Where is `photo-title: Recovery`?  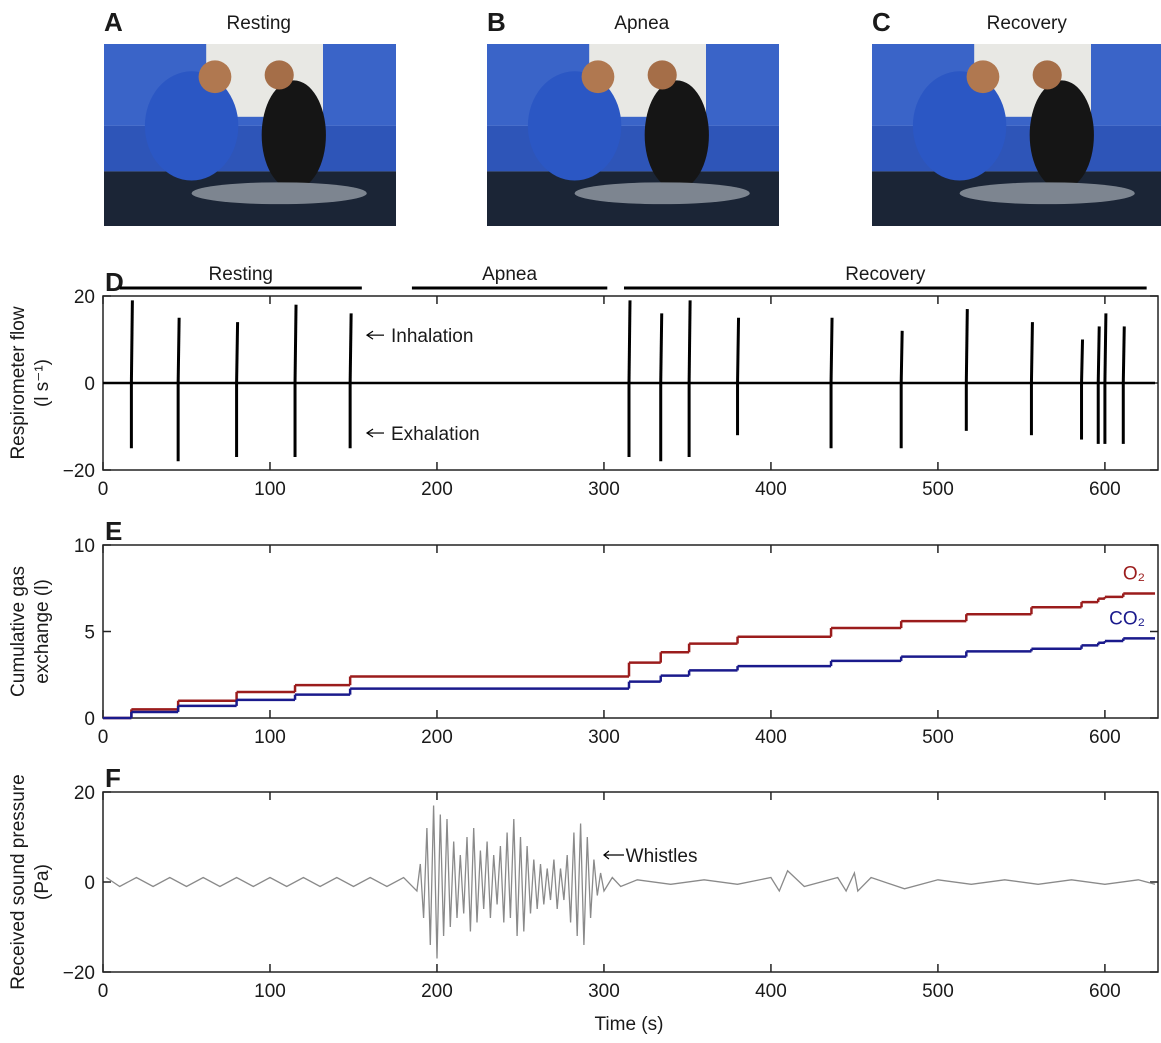
photo-title: Recovery is located at coordinates (1027, 23).